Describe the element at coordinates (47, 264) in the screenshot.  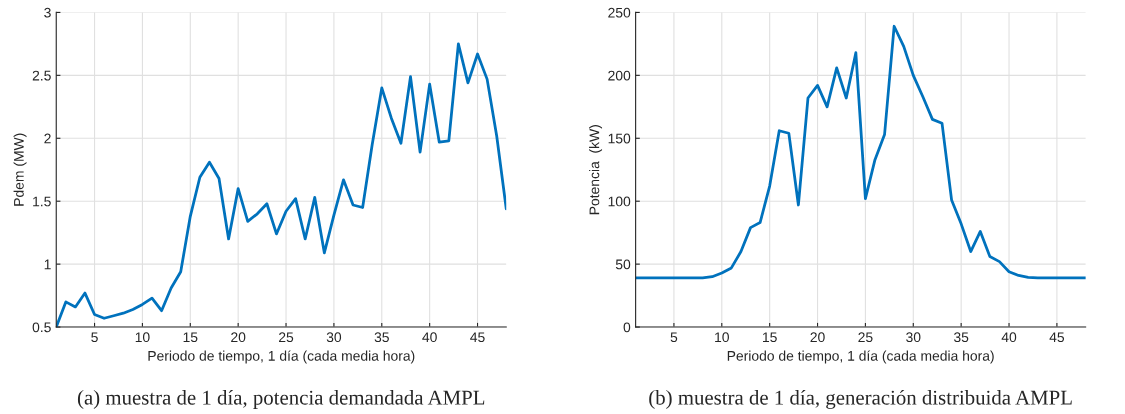
I see `y-tick-label: 1` at that location.